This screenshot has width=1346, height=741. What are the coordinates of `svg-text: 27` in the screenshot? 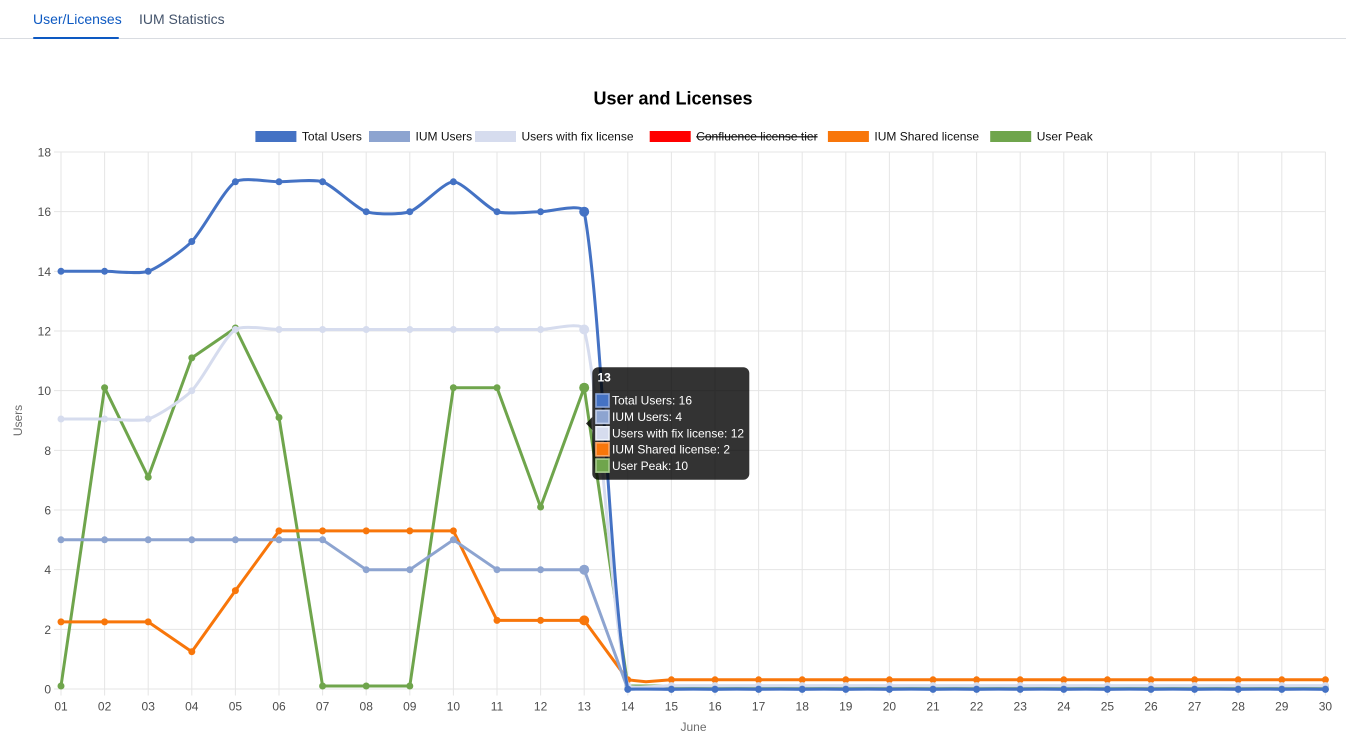 It's located at (1195, 707).